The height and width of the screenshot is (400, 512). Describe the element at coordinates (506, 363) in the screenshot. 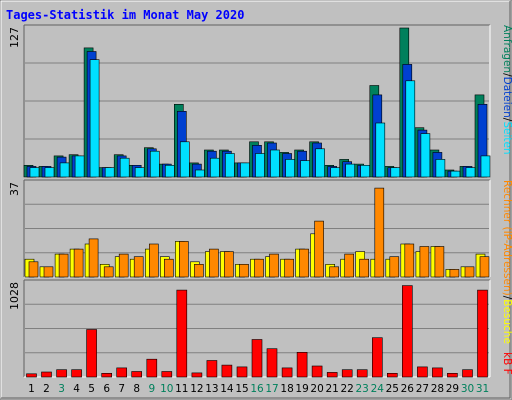

I see `right-label-bottom: kB F` at that location.